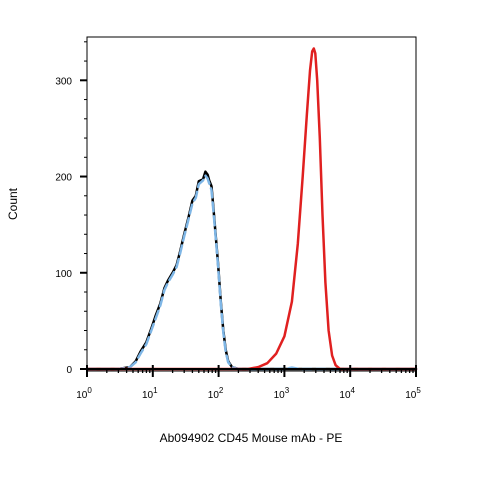  What do you see at coordinates (251, 438) in the screenshot?
I see `x-axis-title: Ab094902 CD45 Mouse mAb - PE` at bounding box center [251, 438].